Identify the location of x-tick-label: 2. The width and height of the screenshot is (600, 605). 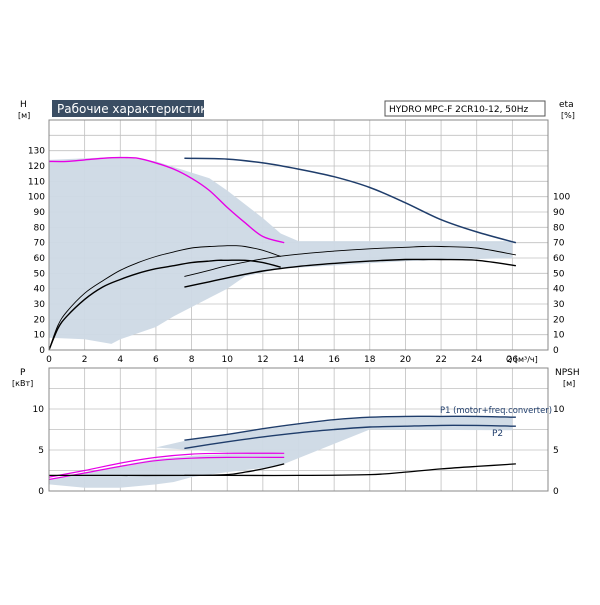
(85, 360).